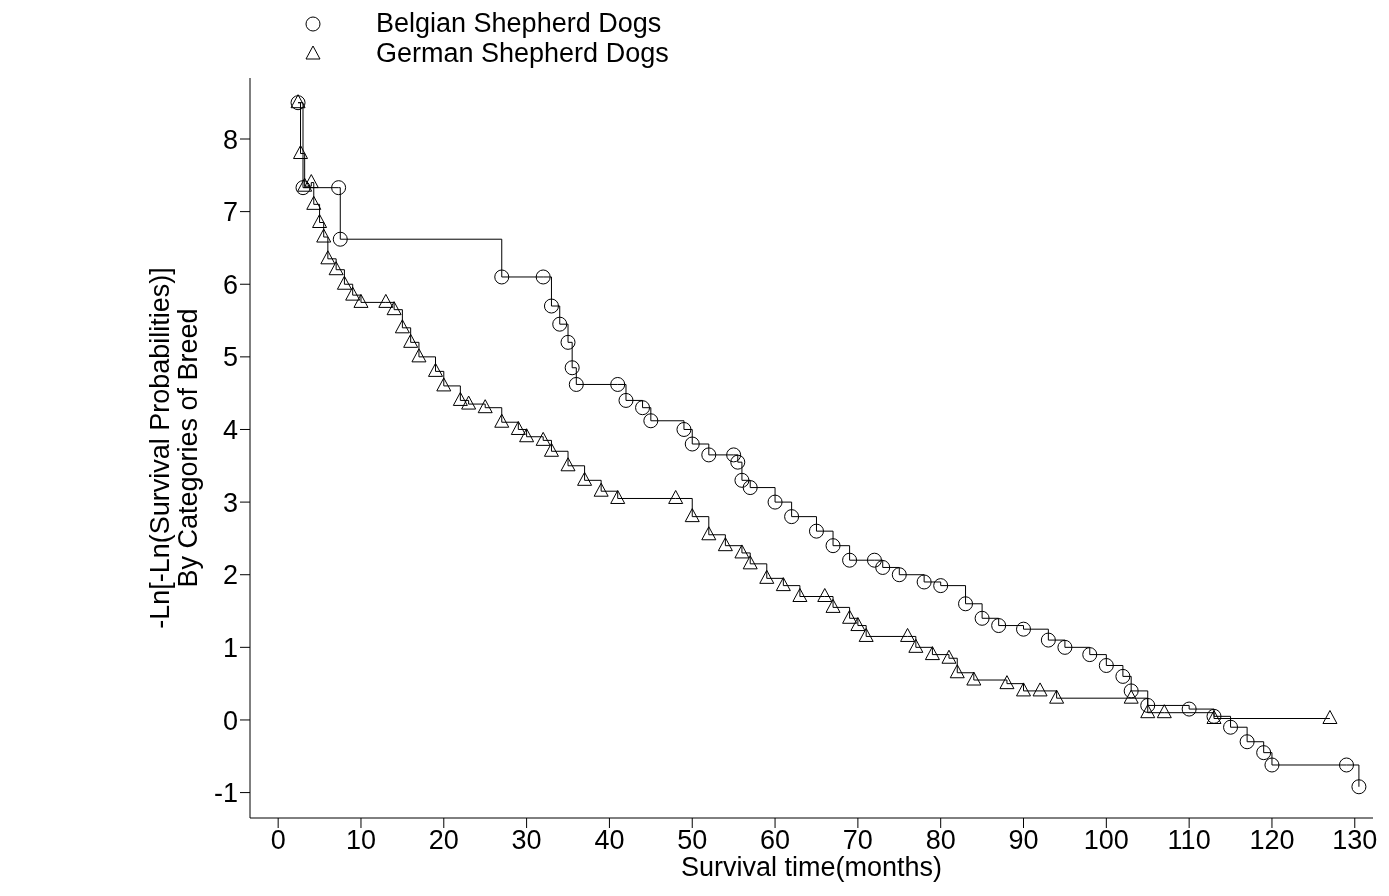 The width and height of the screenshot is (1389, 896). Describe the element at coordinates (225, 793) in the screenshot. I see `y-tick-label: -1` at that location.